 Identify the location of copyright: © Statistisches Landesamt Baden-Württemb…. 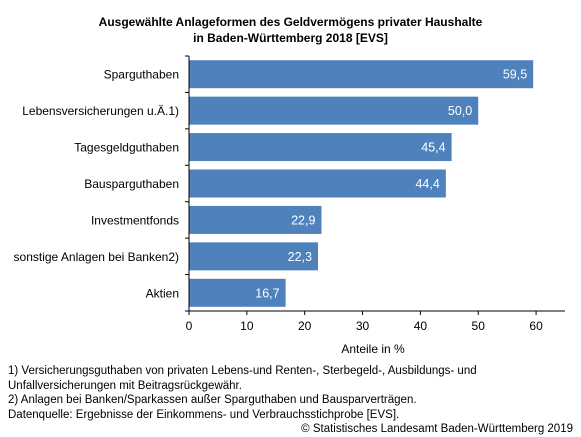
(437, 429).